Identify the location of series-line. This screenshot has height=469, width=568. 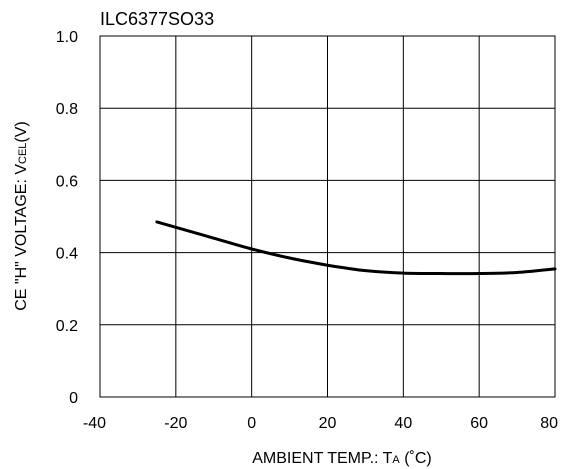
(356, 248).